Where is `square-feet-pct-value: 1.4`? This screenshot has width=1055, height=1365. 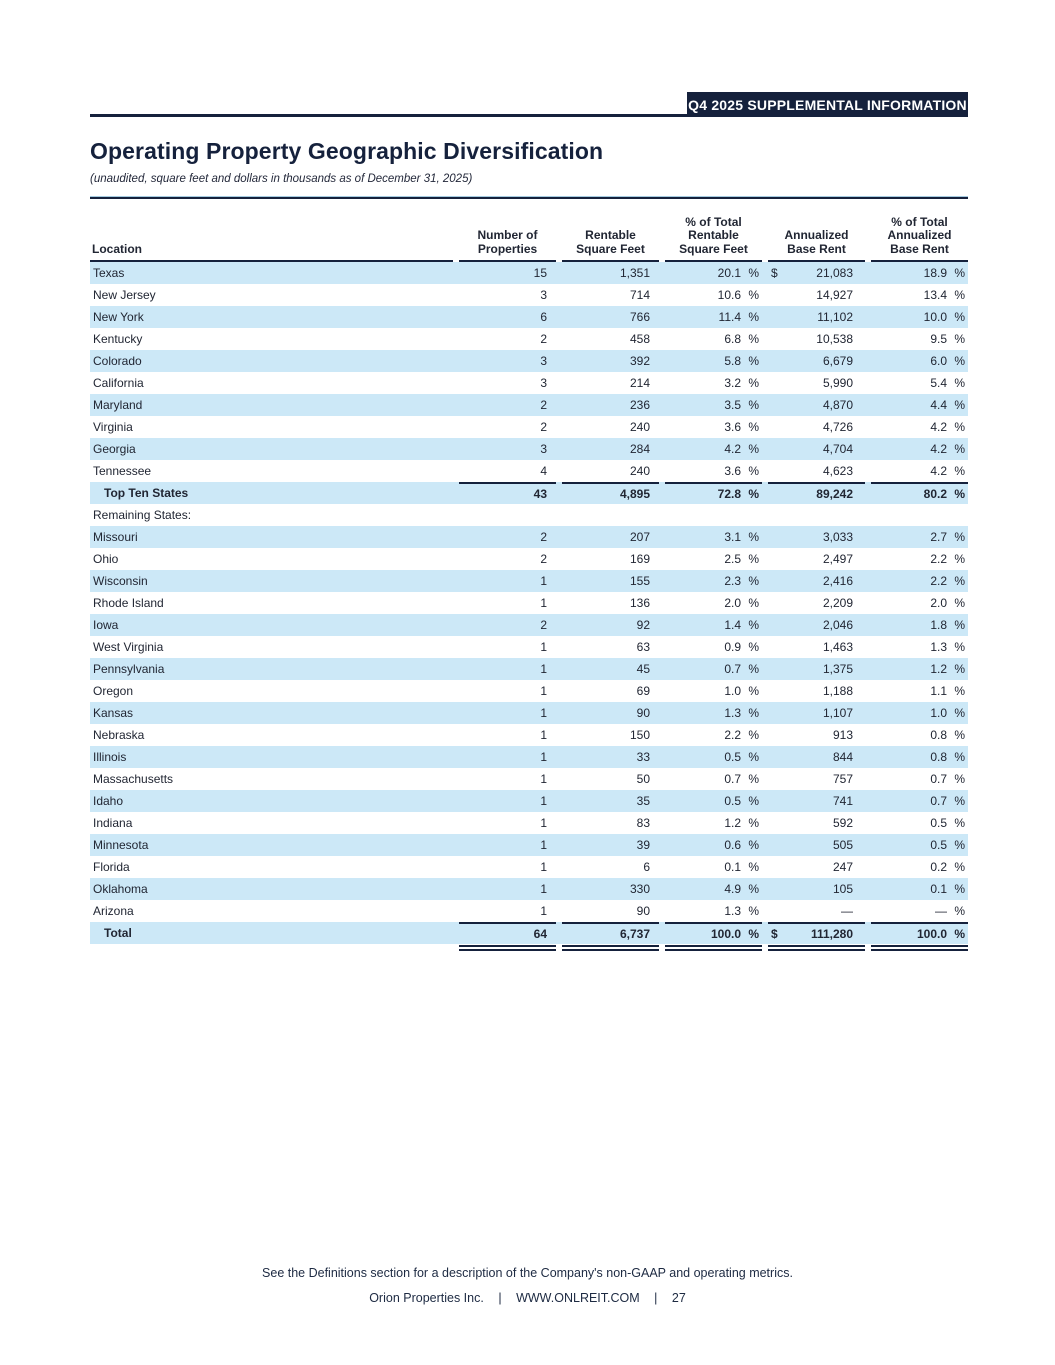 square-feet-pct-value: 1.4 is located at coordinates (732, 625).